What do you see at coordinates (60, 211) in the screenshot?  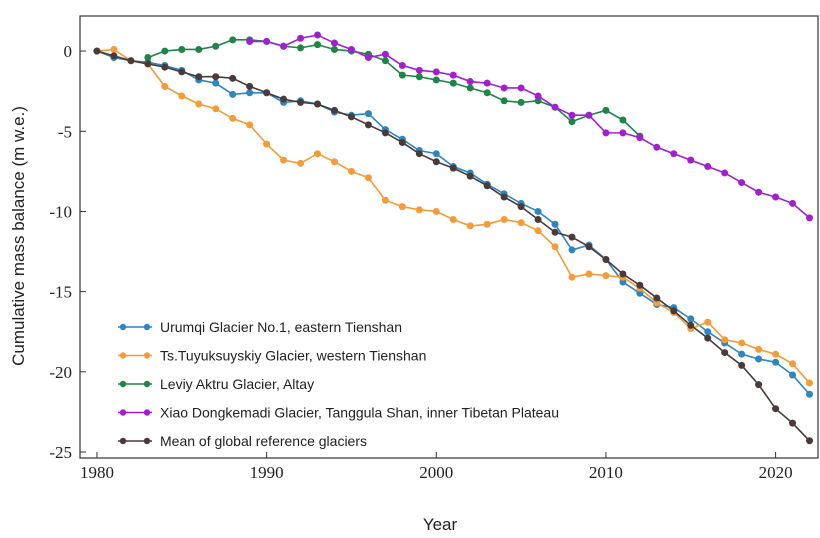 I see `y-tick-label: -10` at bounding box center [60, 211].